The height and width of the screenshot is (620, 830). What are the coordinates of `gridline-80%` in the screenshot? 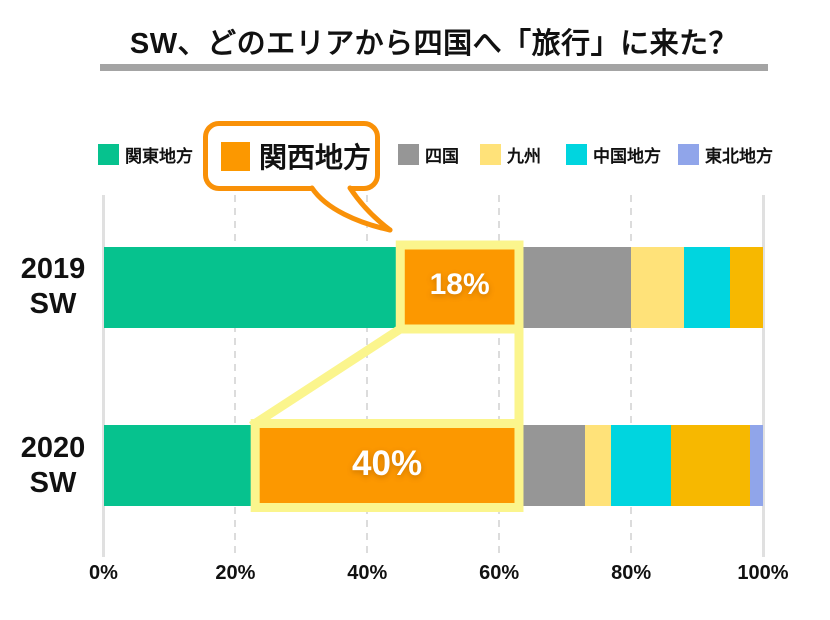 It's located at (631, 376).